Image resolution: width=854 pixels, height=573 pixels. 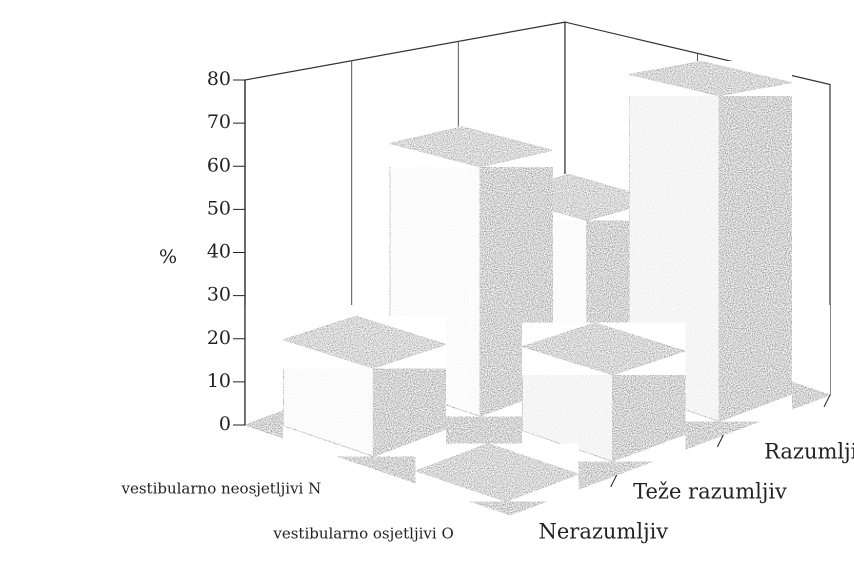 What do you see at coordinates (168, 257) in the screenshot?
I see `y-axis-label: %` at bounding box center [168, 257].